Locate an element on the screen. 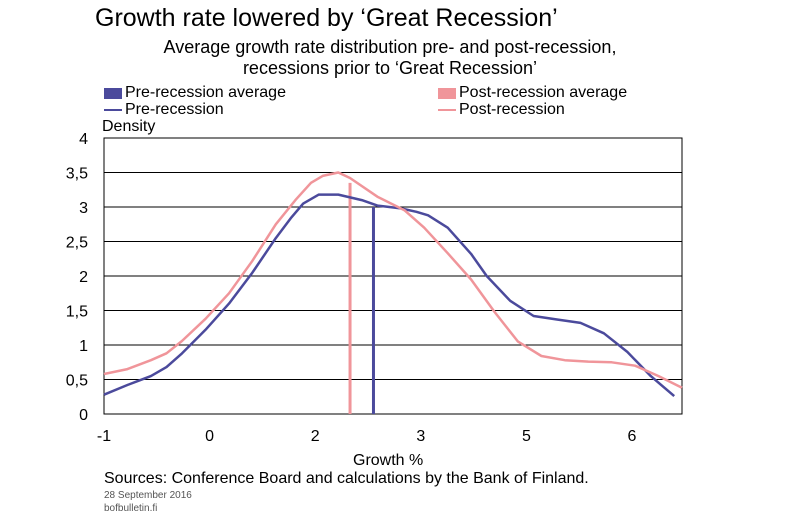 The height and width of the screenshot is (522, 800). legend-item-post-average: Post-recession average is located at coordinates (532, 93).